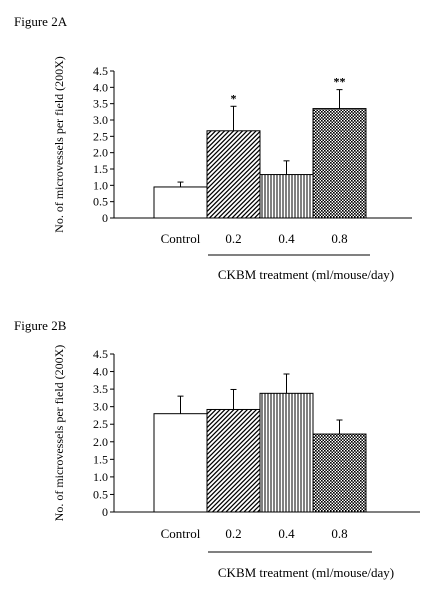 Image resolution: width=442 pixels, height=605 pixels. I want to click on chart-1-y-tick-label: 2.5, so click(100, 424).